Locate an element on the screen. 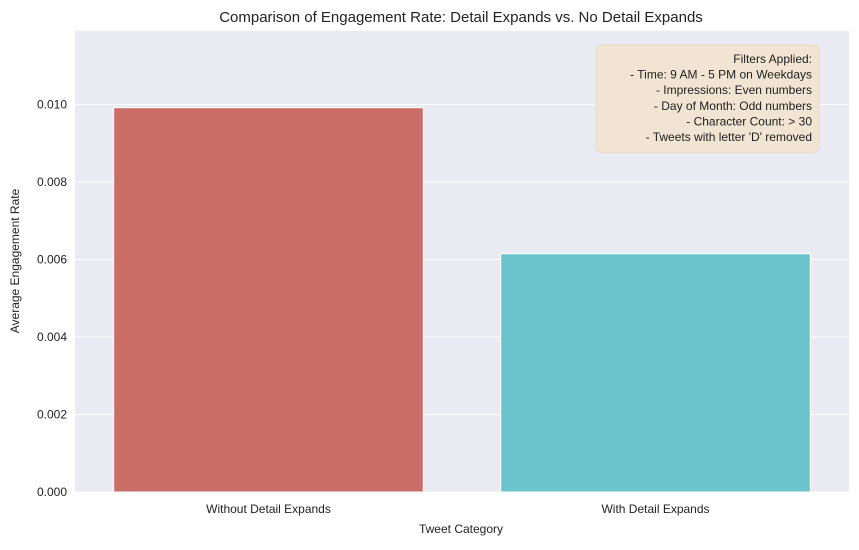 Image resolution: width=859 pixels, height=550 pixels. y-axis-label: Average Engagement Rate is located at coordinates (15, 260).